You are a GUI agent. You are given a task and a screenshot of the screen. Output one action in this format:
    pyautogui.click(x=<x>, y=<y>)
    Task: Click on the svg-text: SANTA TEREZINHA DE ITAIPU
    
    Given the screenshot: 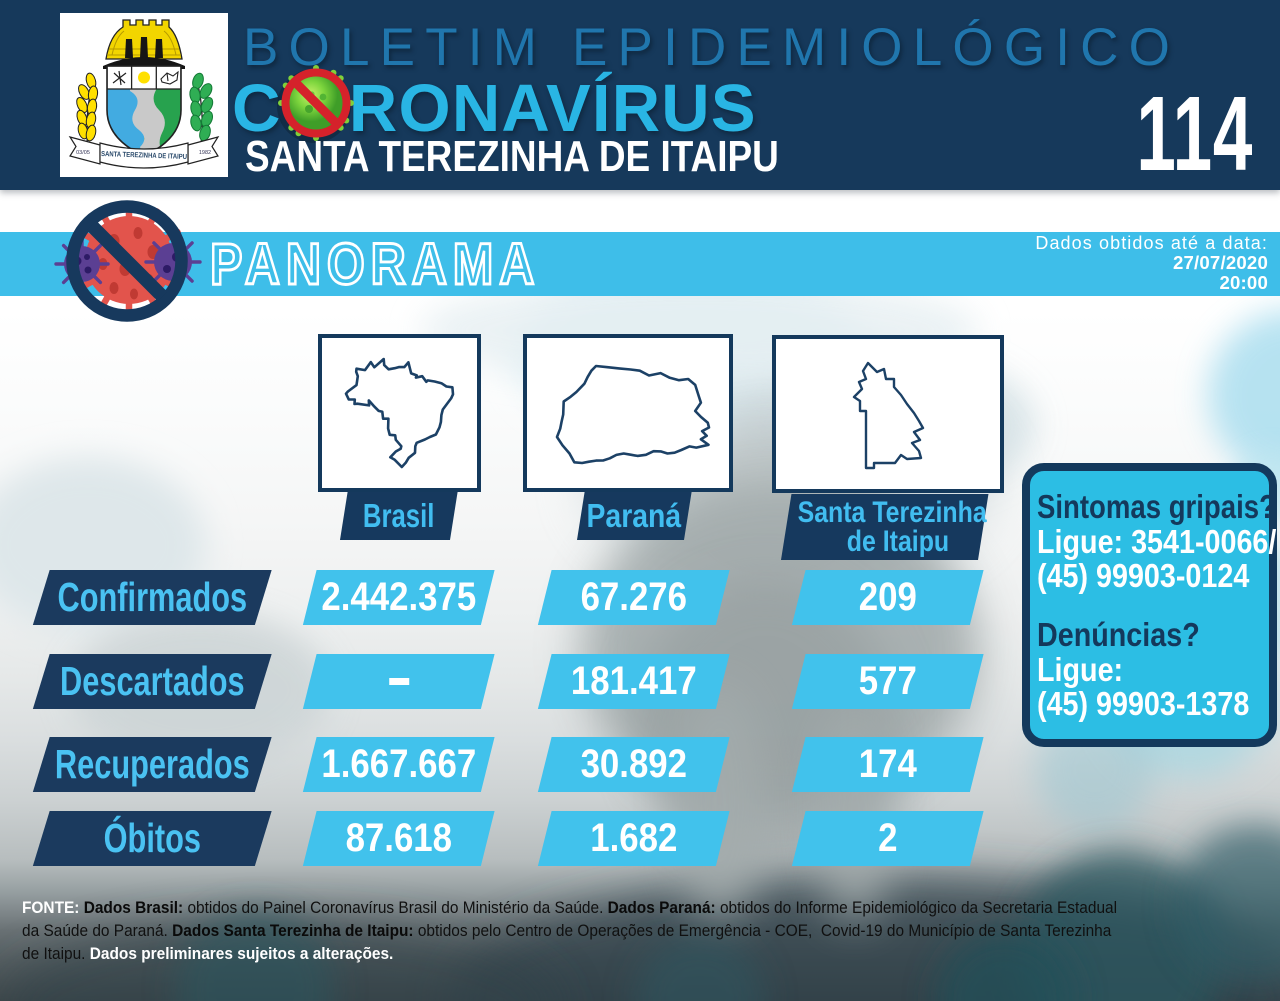 What is the action you would take?
    pyautogui.click(x=144, y=155)
    